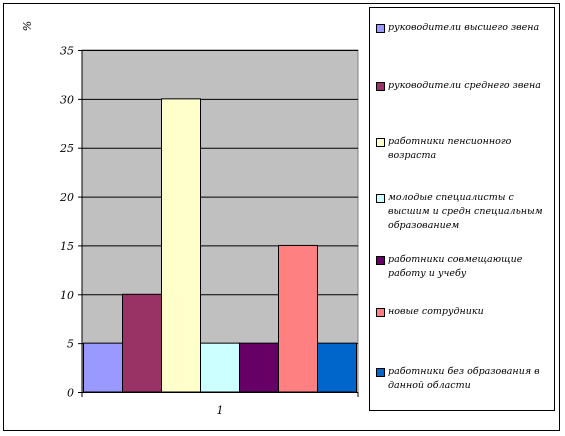  Describe the element at coordinates (436, 311) in the screenshot. I see `legend-label: новые сотрудники` at that location.